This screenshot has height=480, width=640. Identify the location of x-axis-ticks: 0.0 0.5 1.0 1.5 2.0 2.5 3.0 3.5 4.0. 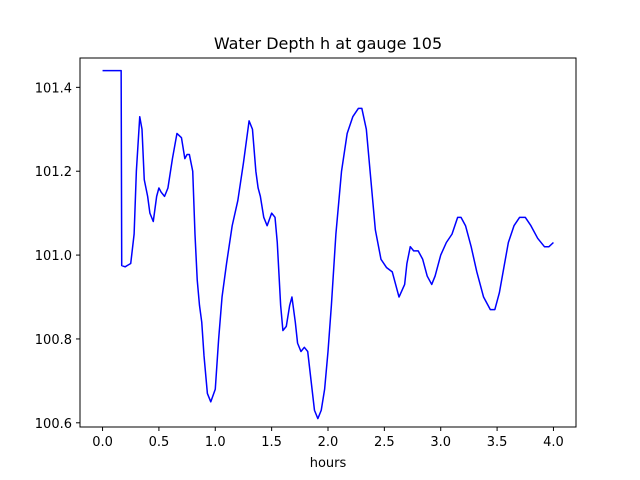
(328, 438).